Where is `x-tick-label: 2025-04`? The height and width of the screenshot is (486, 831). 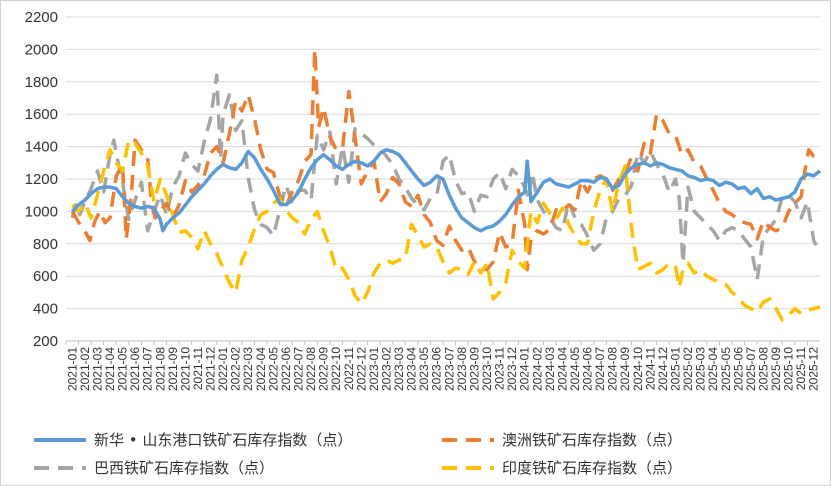 x-tick-label: 2025-04 is located at coordinates (713, 369).